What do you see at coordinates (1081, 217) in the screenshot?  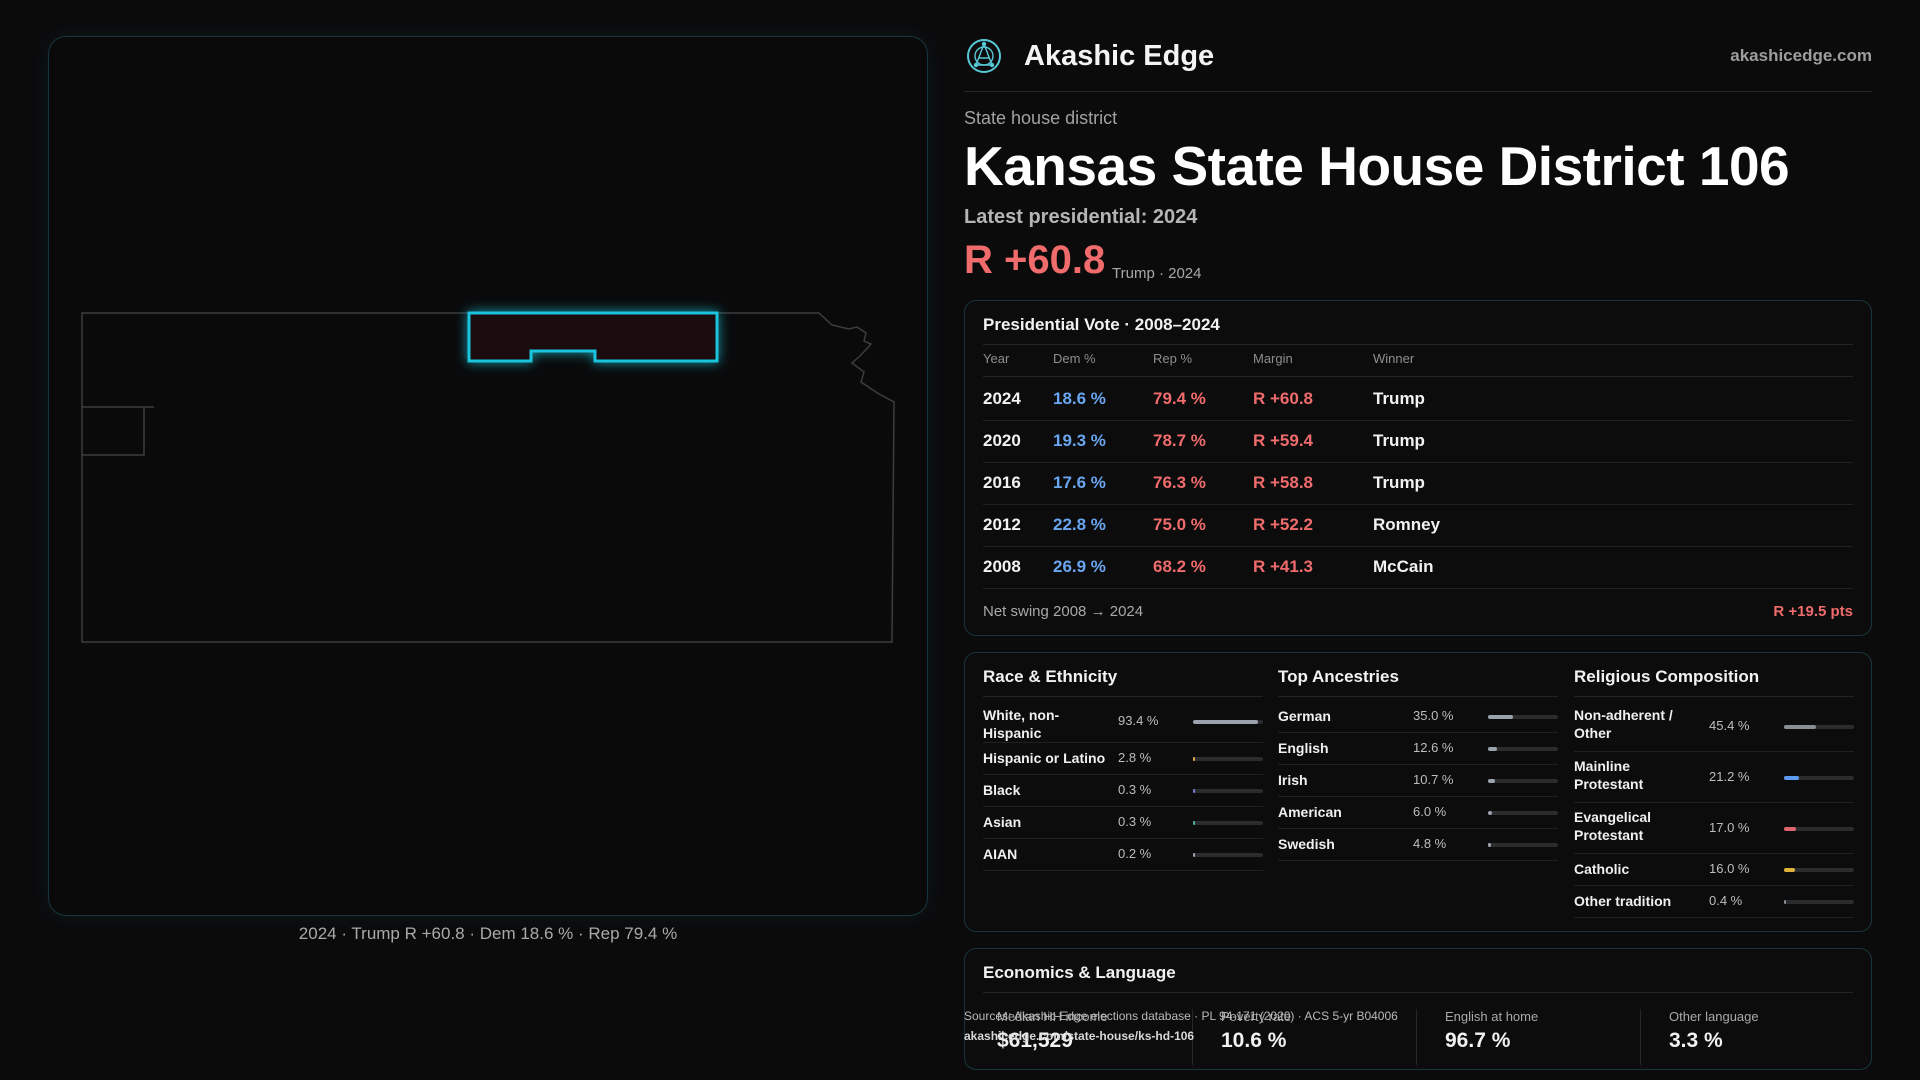 I see `latest-presidential-label: Latest presidential: 2024` at bounding box center [1081, 217].